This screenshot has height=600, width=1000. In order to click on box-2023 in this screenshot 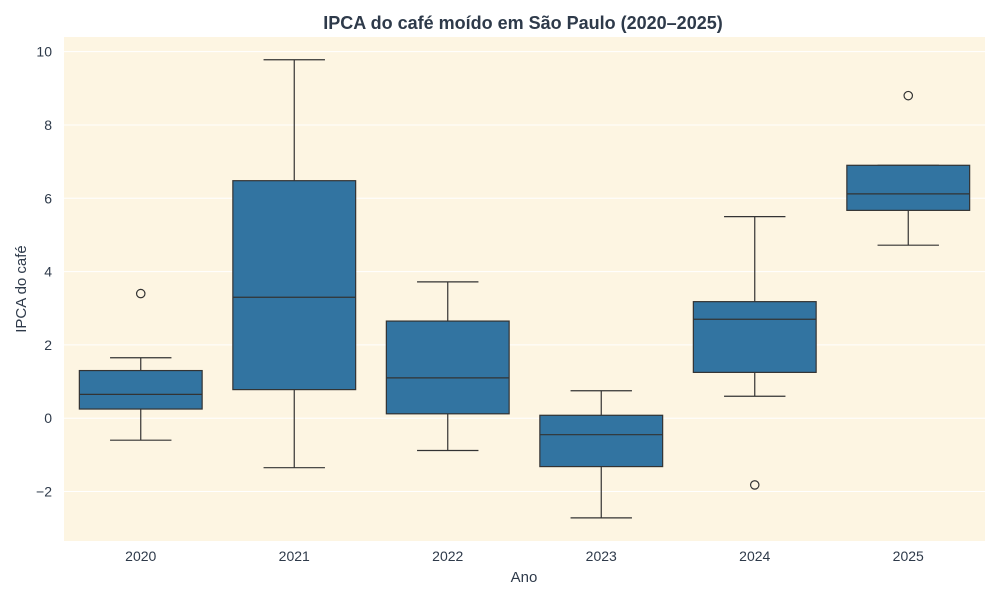, I will do `click(601, 454)`.